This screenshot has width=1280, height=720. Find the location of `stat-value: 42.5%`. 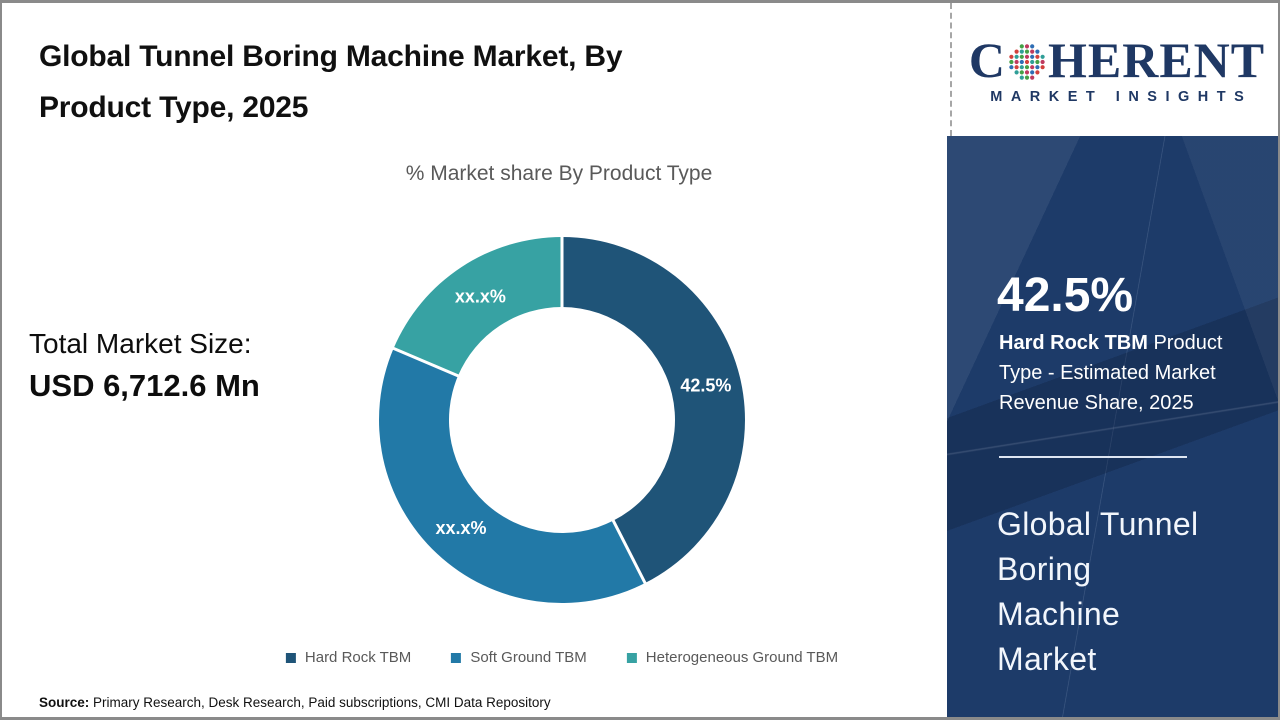

stat-value: 42.5% is located at coordinates (1065, 295).